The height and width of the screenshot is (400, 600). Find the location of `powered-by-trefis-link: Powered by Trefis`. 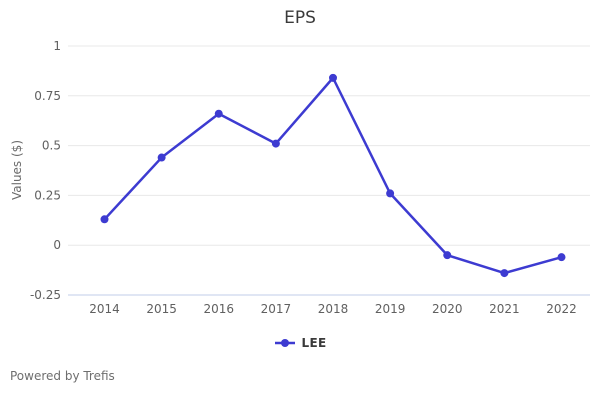

powered-by-trefis-link: Powered by Trefis is located at coordinates (62, 376).